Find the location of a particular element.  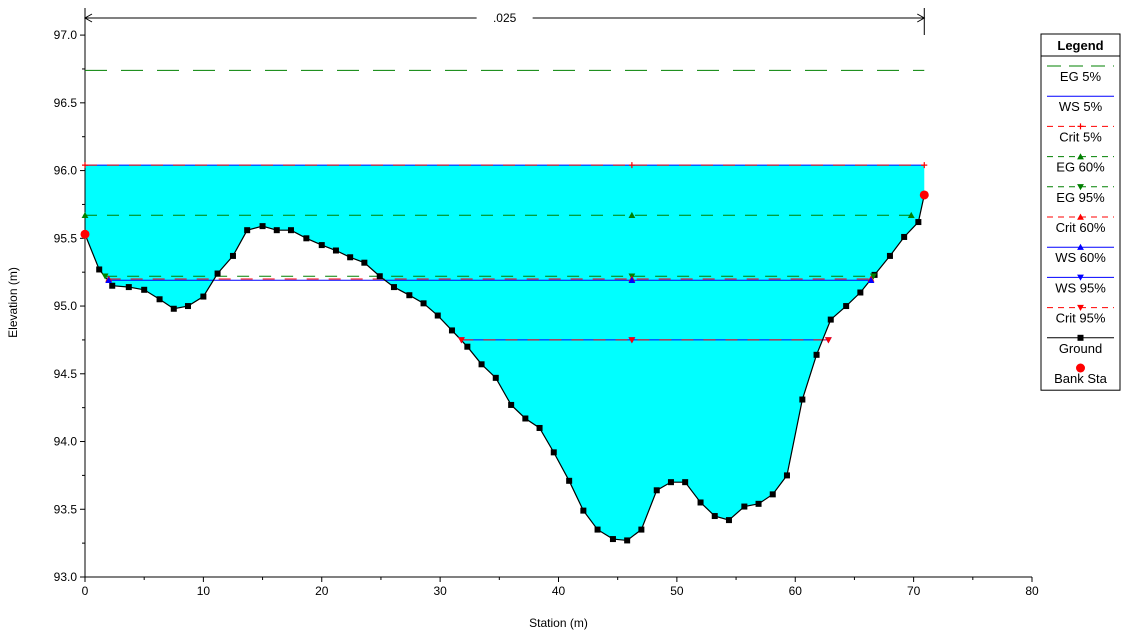

y-tick-label: 94.0 is located at coordinates (66, 442).